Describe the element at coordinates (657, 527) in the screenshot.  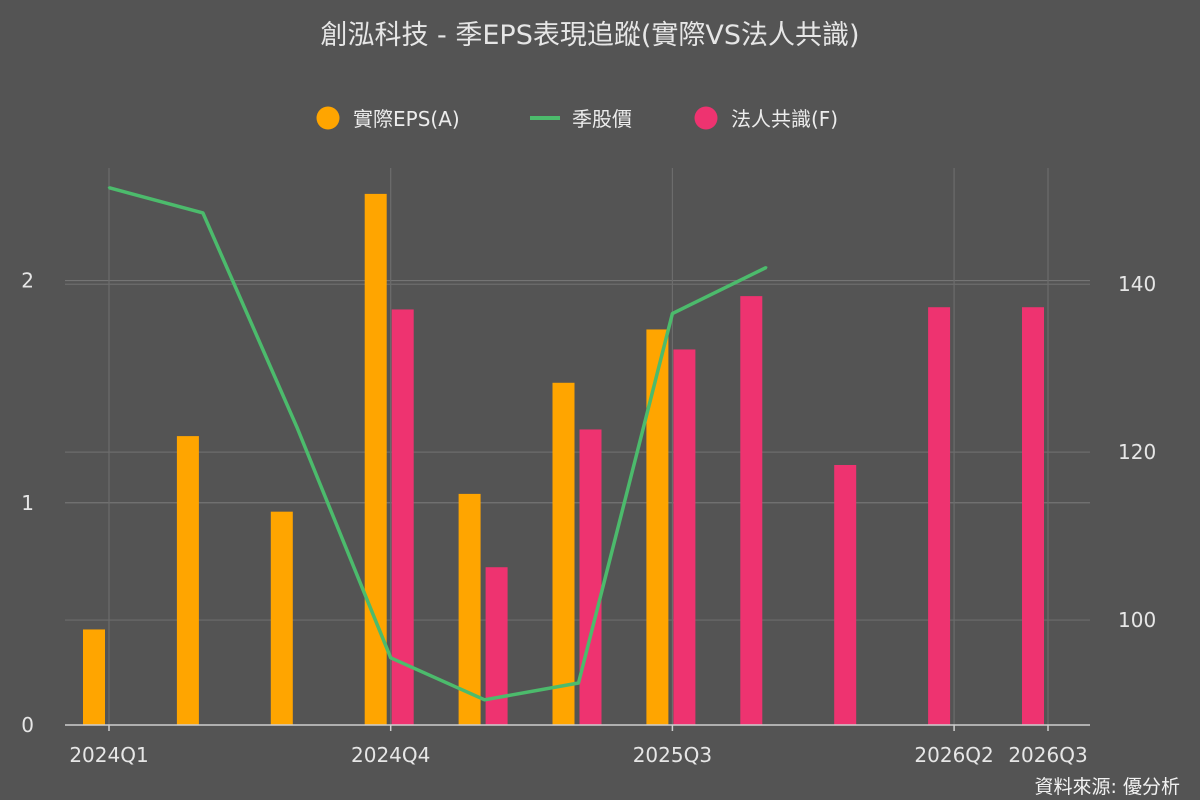
I see `bar-actual-2025Q3` at that location.